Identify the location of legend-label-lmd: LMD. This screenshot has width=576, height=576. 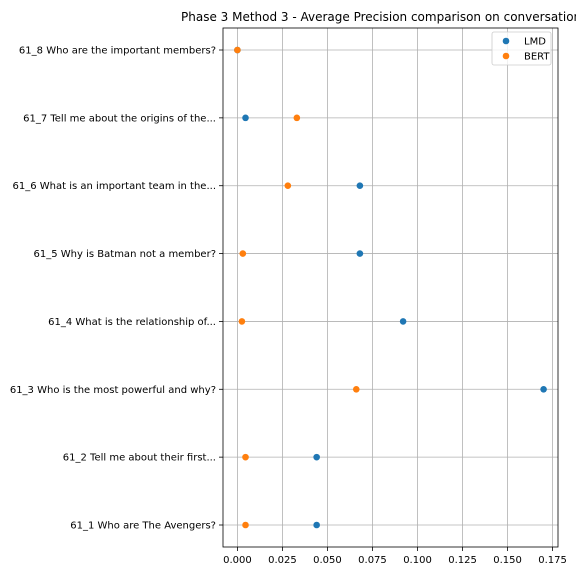
(535, 42).